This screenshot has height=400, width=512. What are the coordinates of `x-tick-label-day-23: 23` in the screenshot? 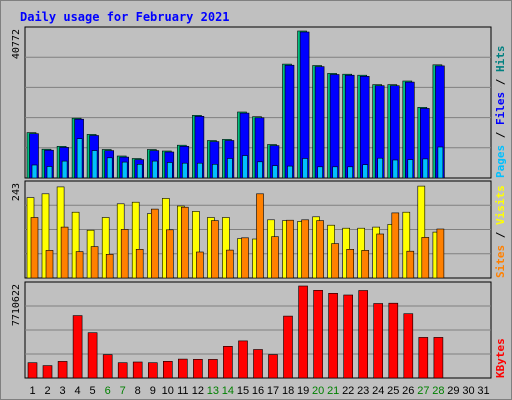 It's located at (363, 391).